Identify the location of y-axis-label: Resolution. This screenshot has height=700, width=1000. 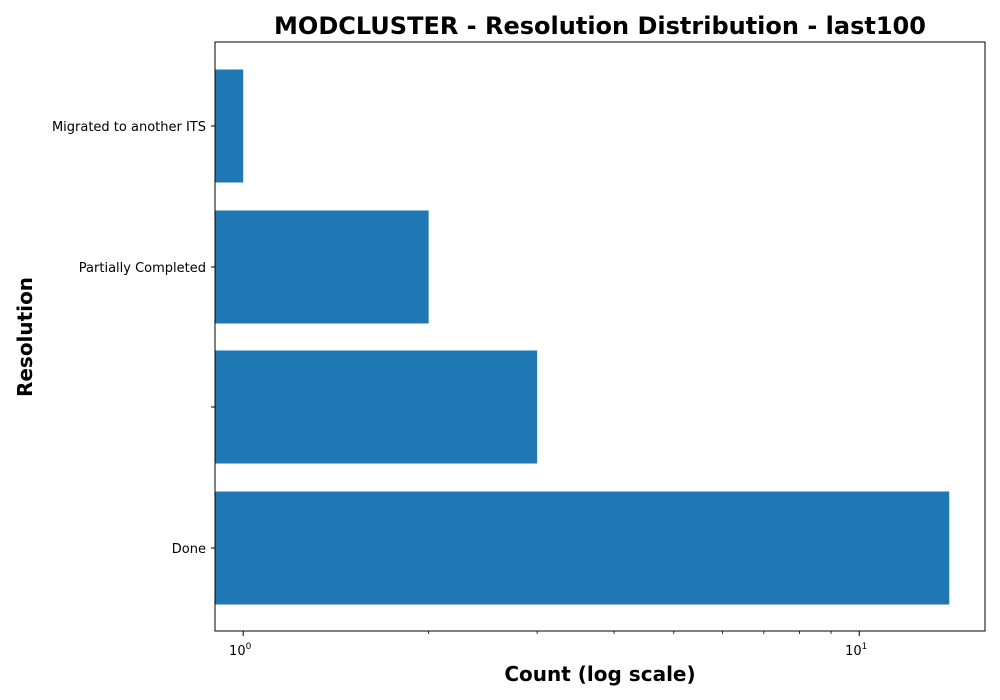
(25, 337).